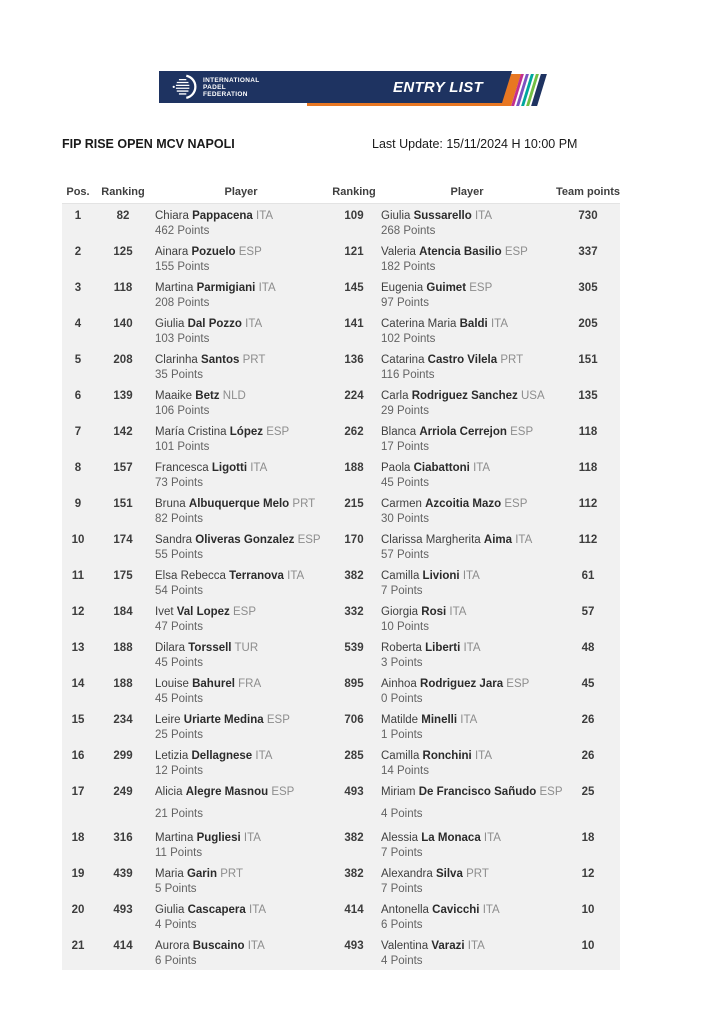  I want to click on player-b-name: Giulia Sussarello ITA, so click(468, 215).